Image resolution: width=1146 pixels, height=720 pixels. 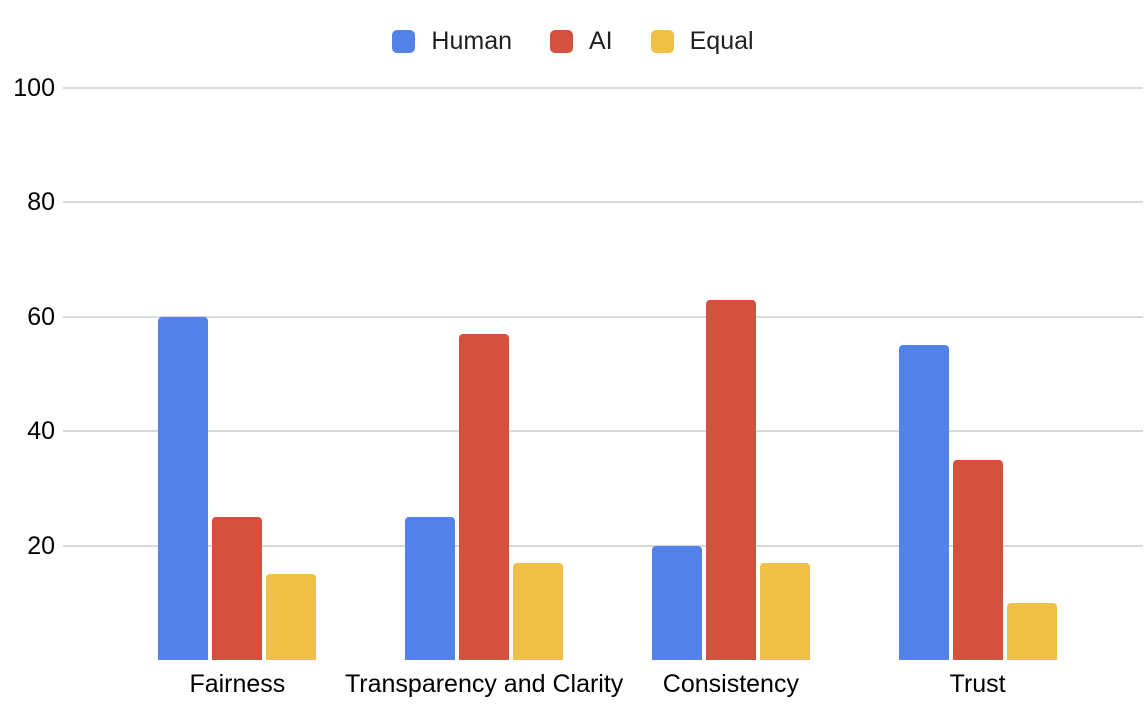 What do you see at coordinates (41, 202) in the screenshot?
I see `y-tick-label: 80` at bounding box center [41, 202].